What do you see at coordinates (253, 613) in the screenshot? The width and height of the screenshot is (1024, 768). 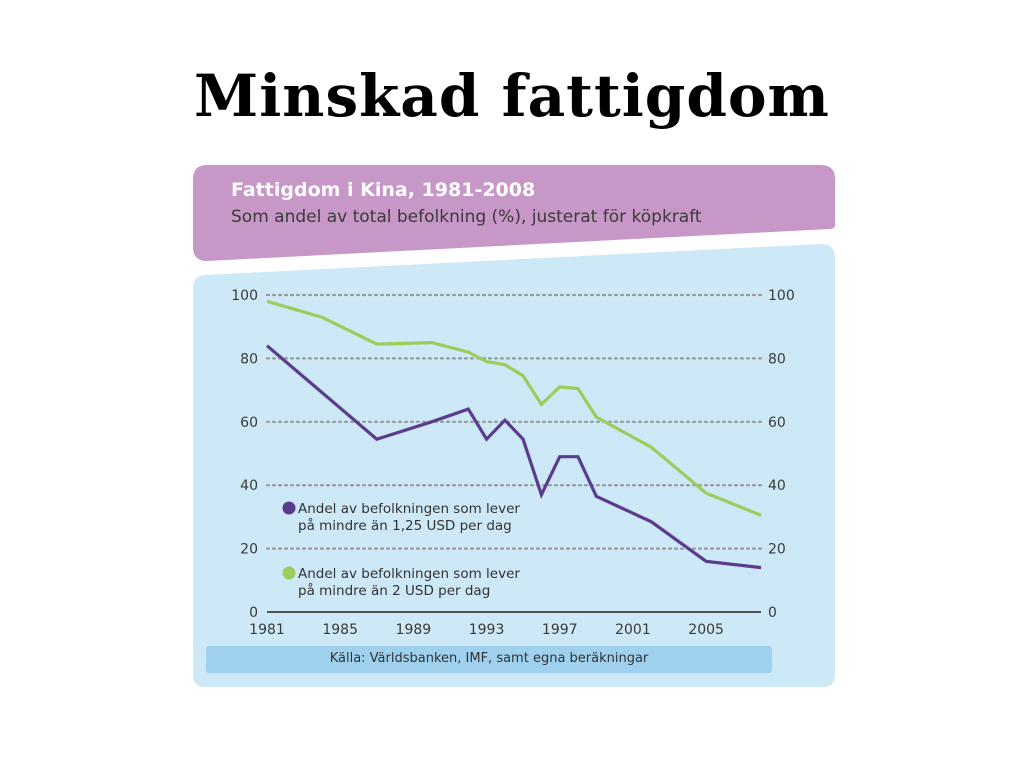 I see `y-tick-label-left: 0` at bounding box center [253, 613].